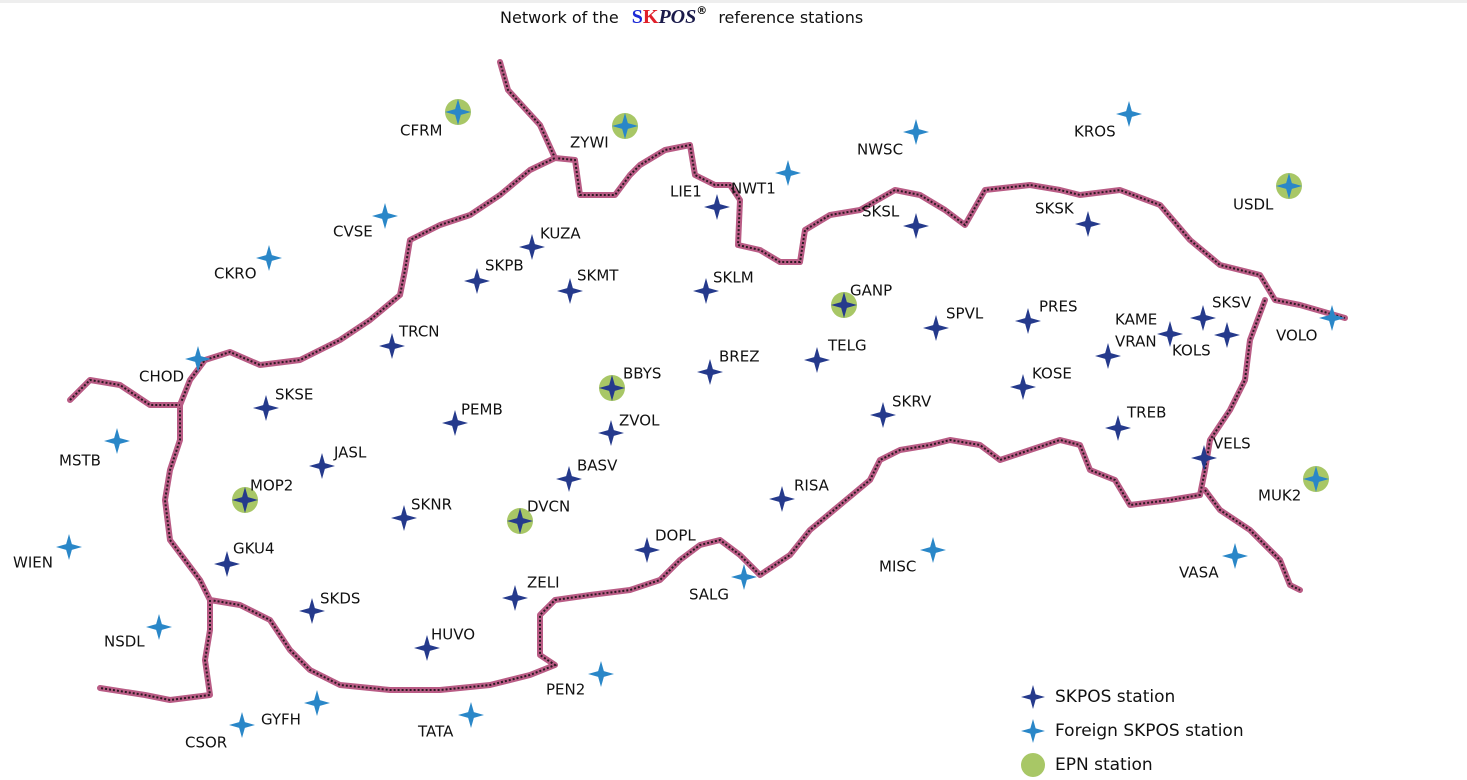 The image size is (1467, 780). What do you see at coordinates (453, 635) in the screenshot?
I see `station-label: HUVO` at bounding box center [453, 635].